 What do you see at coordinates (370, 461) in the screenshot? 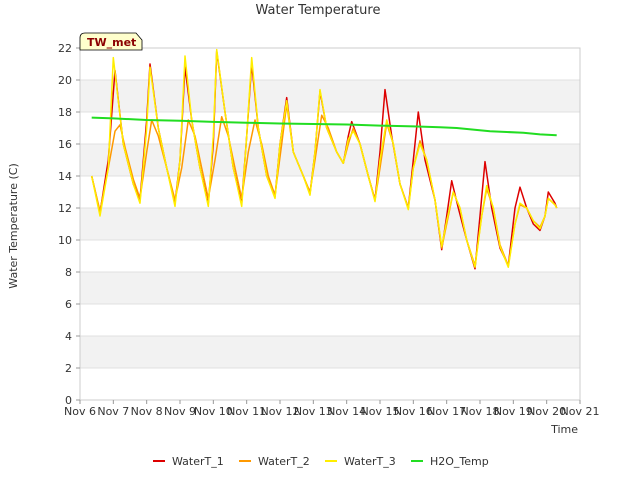
I see `legend-label: WaterT_3` at bounding box center [370, 461].